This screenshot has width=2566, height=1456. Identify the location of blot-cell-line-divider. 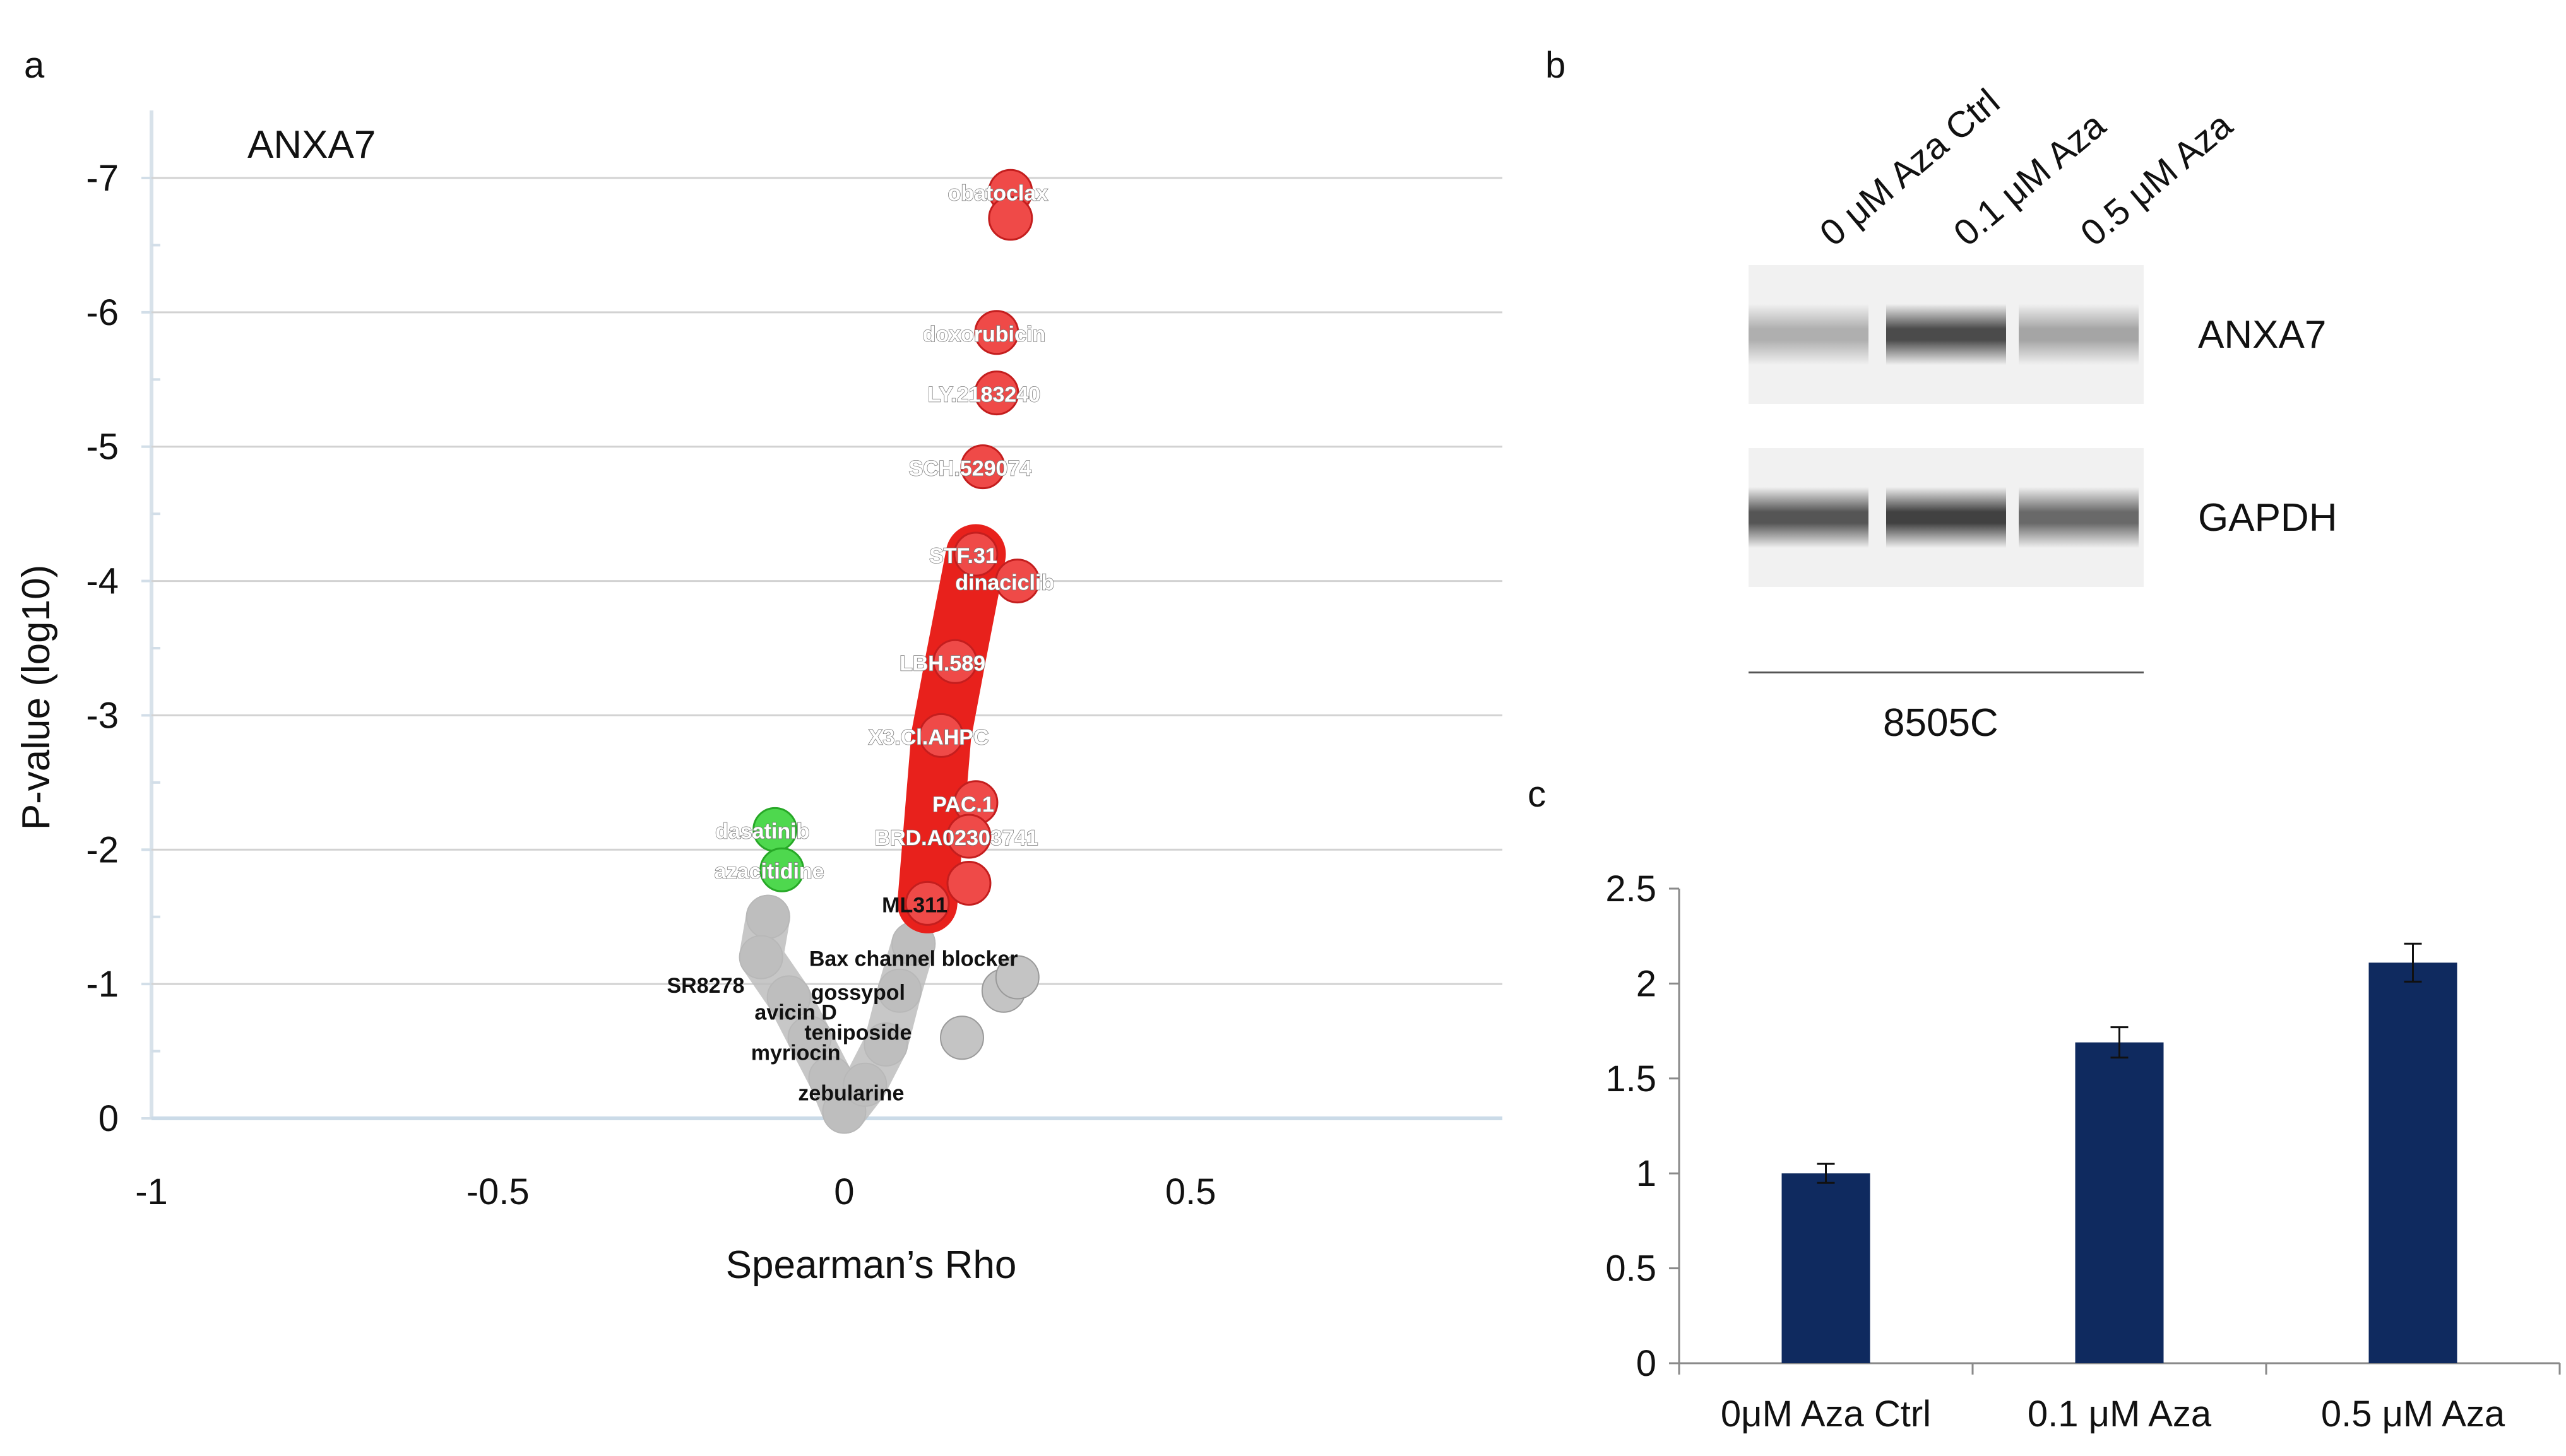
(1946, 672).